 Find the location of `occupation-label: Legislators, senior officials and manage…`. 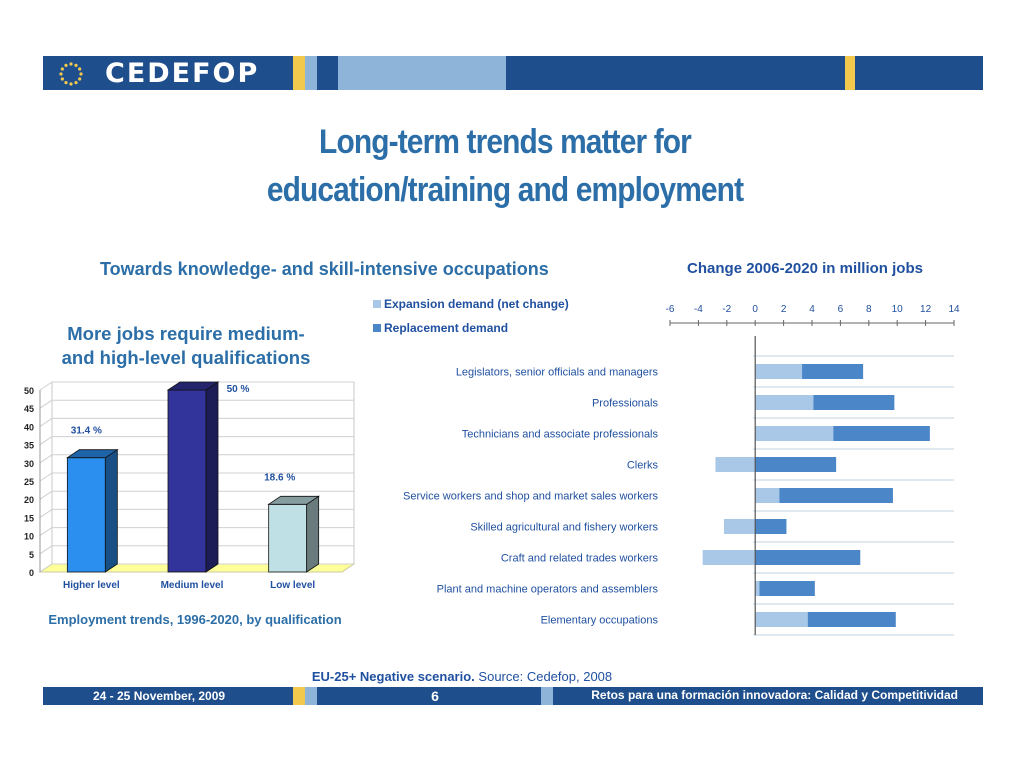

occupation-label: Legislators, senior officials and manage… is located at coordinates (557, 373).